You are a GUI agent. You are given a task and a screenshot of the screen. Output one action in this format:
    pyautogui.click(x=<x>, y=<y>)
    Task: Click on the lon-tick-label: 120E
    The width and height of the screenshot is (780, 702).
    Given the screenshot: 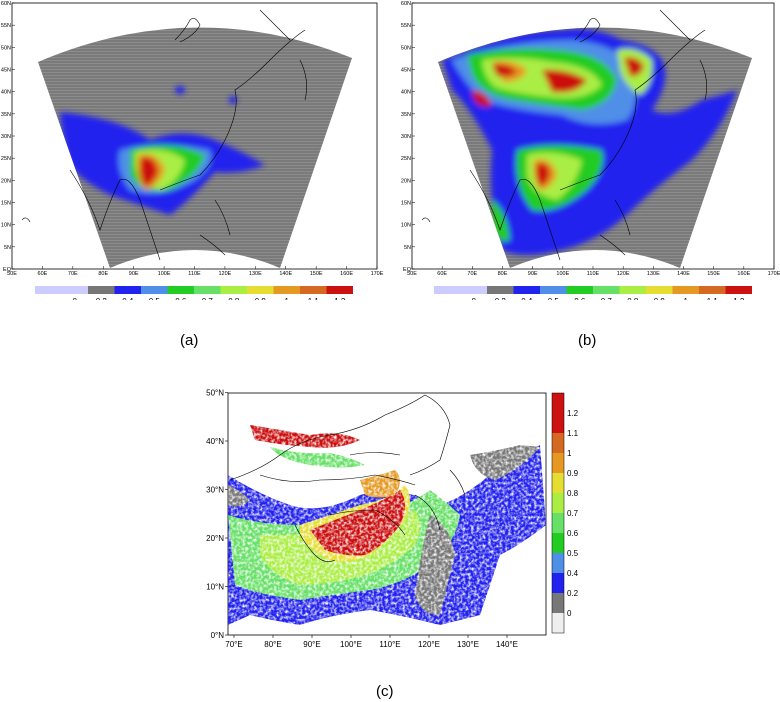 What is the action you would take?
    pyautogui.click(x=224, y=274)
    